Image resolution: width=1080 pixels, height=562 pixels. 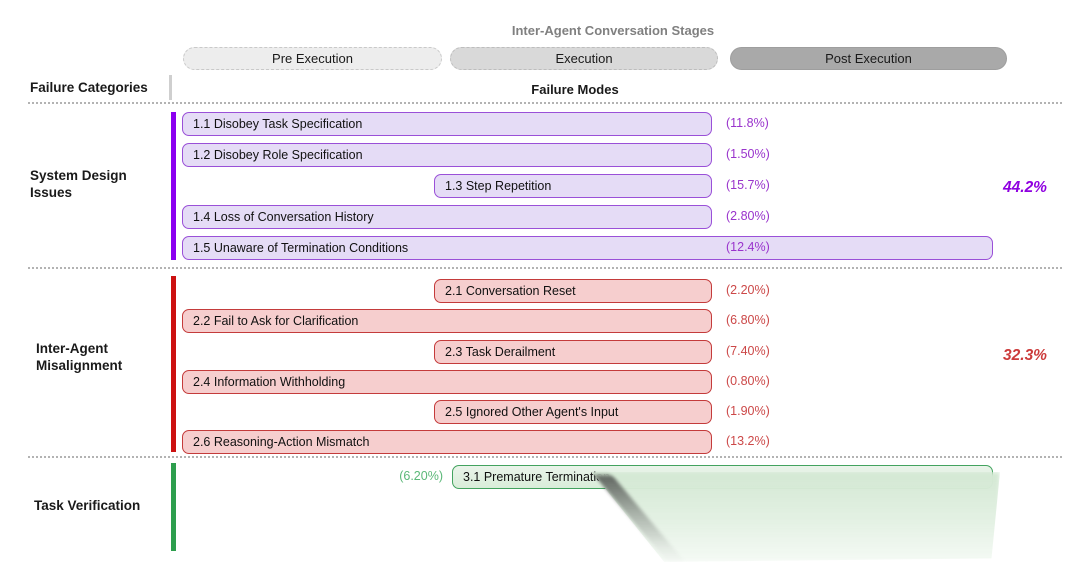 I want to click on failure-mode-pct-2-5: (1.90%), so click(x=748, y=411).